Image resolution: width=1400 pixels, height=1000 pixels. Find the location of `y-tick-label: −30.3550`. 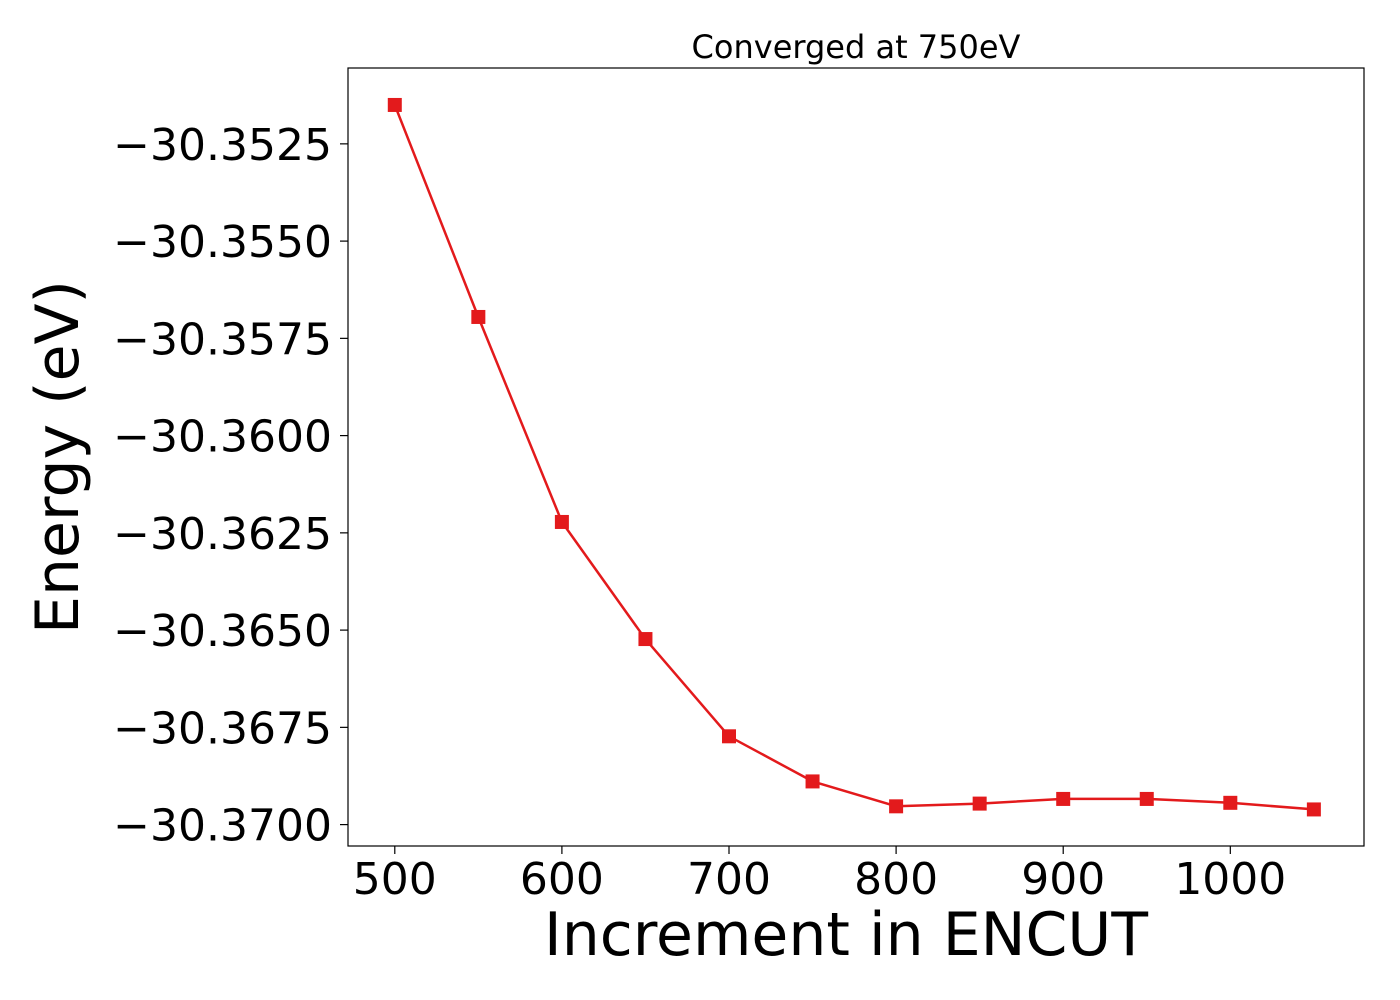

y-tick-label: −30.3550 is located at coordinates (222, 242).